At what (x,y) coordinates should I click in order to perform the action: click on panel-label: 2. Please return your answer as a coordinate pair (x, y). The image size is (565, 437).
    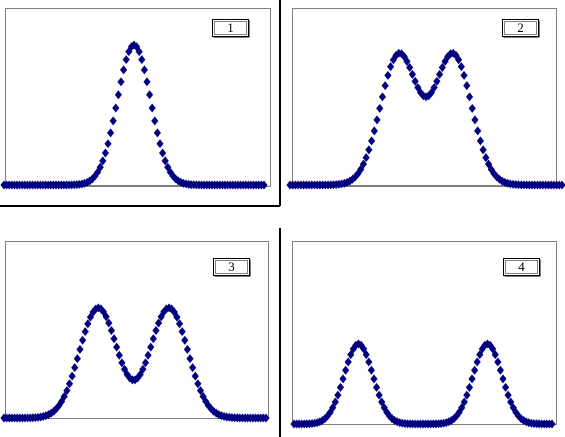
    Looking at the image, I should click on (520, 27).